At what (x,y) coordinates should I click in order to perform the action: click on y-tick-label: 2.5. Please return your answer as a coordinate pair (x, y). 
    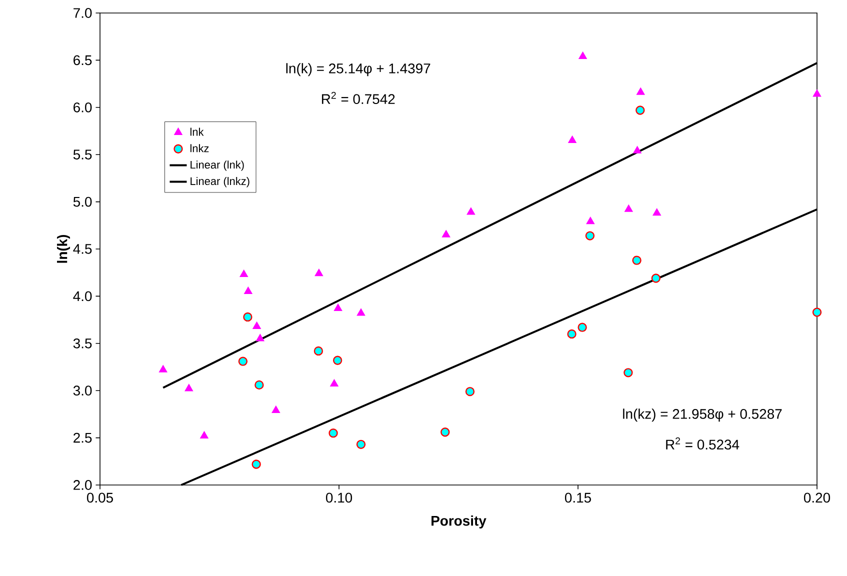
    Looking at the image, I should click on (83, 437).